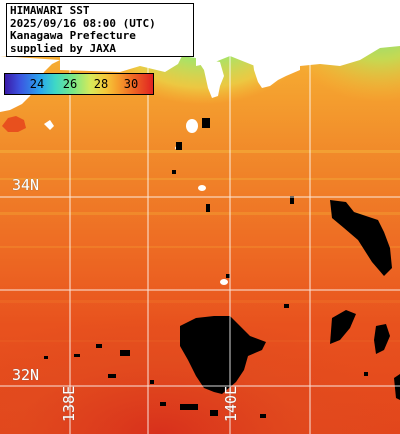  What do you see at coordinates (202, 188) in the screenshot?
I see `island-niijima` at bounding box center [202, 188].